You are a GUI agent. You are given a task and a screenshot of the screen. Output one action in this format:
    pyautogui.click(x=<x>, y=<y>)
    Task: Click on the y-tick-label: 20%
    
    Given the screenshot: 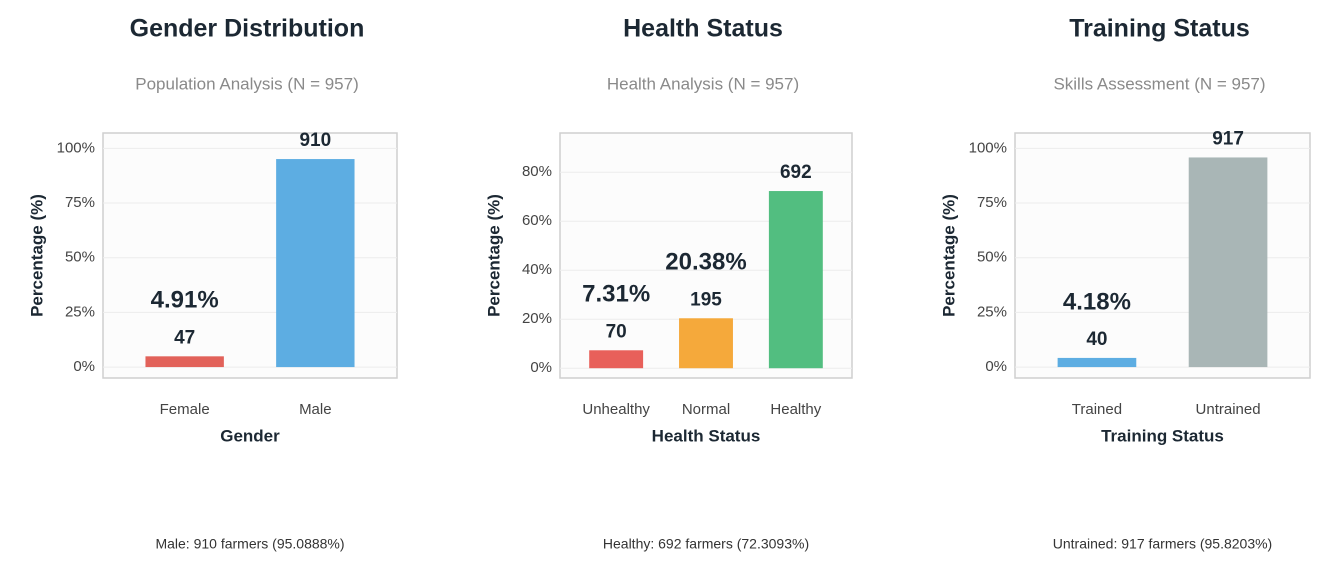 What is the action you would take?
    pyautogui.click(x=537, y=318)
    